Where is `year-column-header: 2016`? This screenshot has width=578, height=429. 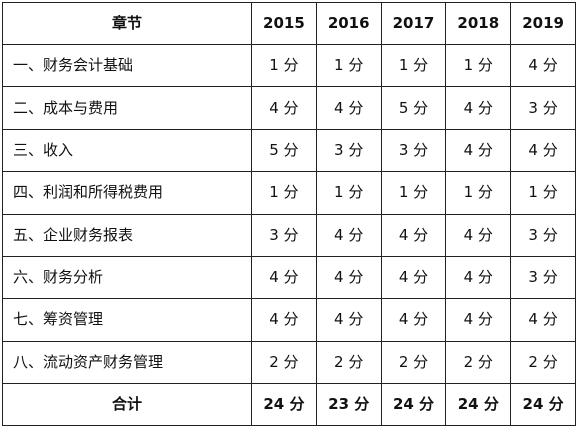
year-column-header: 2016 is located at coordinates (348, 23).